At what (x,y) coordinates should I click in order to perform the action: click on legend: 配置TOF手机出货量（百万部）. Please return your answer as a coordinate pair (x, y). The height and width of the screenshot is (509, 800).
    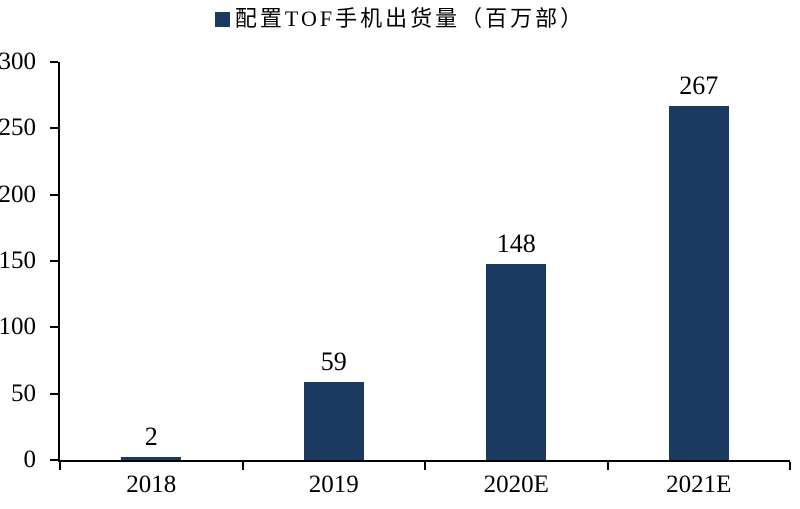
    Looking at the image, I should click on (400, 19).